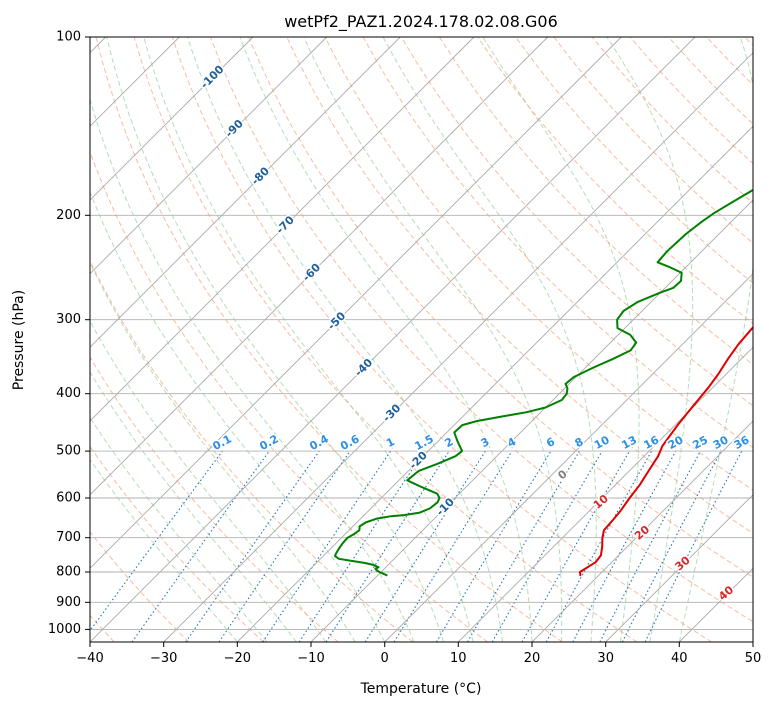  I want to click on y-tick-label: 300, so click(68, 319).